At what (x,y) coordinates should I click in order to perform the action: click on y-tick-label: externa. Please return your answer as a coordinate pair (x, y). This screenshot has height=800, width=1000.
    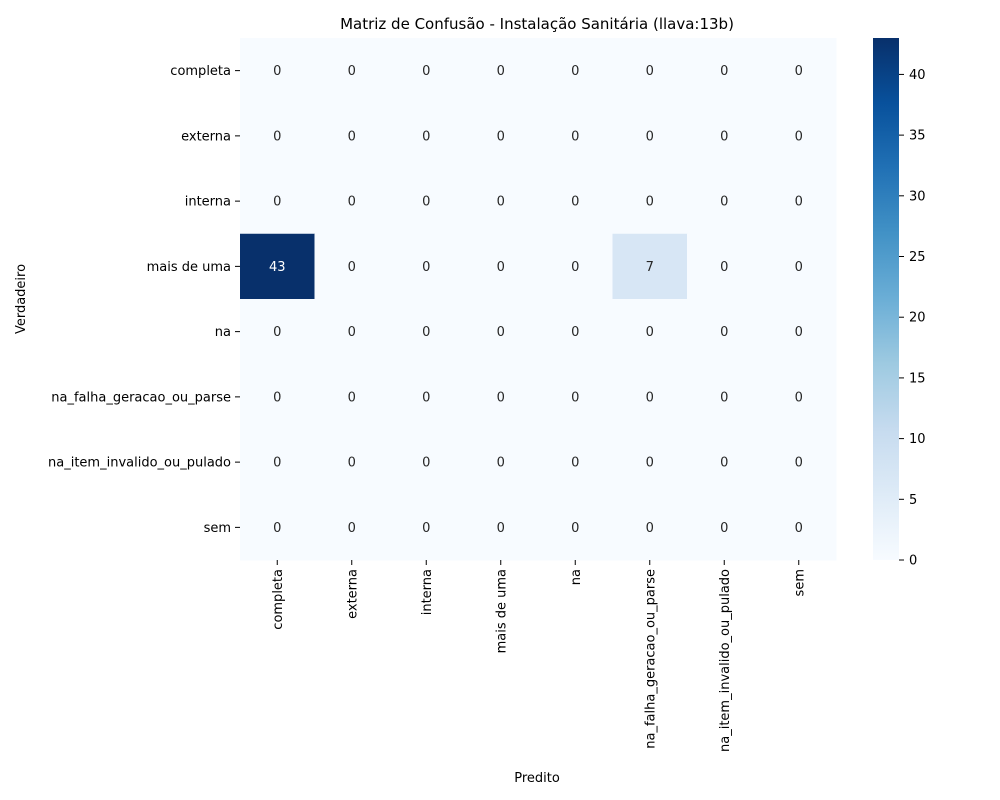
    Looking at the image, I should click on (206, 136).